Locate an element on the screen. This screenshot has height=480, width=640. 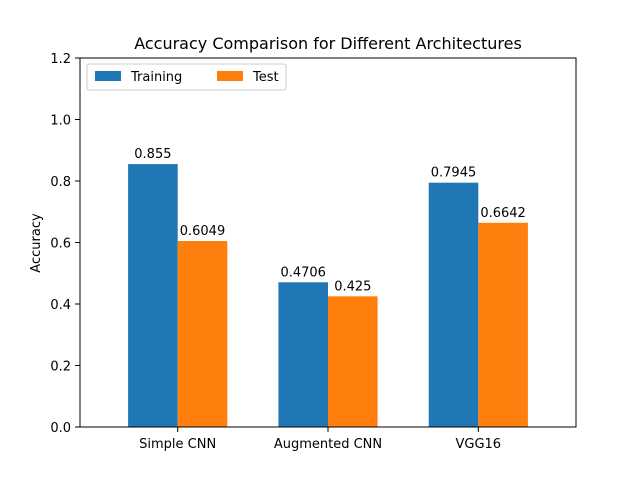
data-label-training-vgg16: 0.7945 is located at coordinates (454, 173).